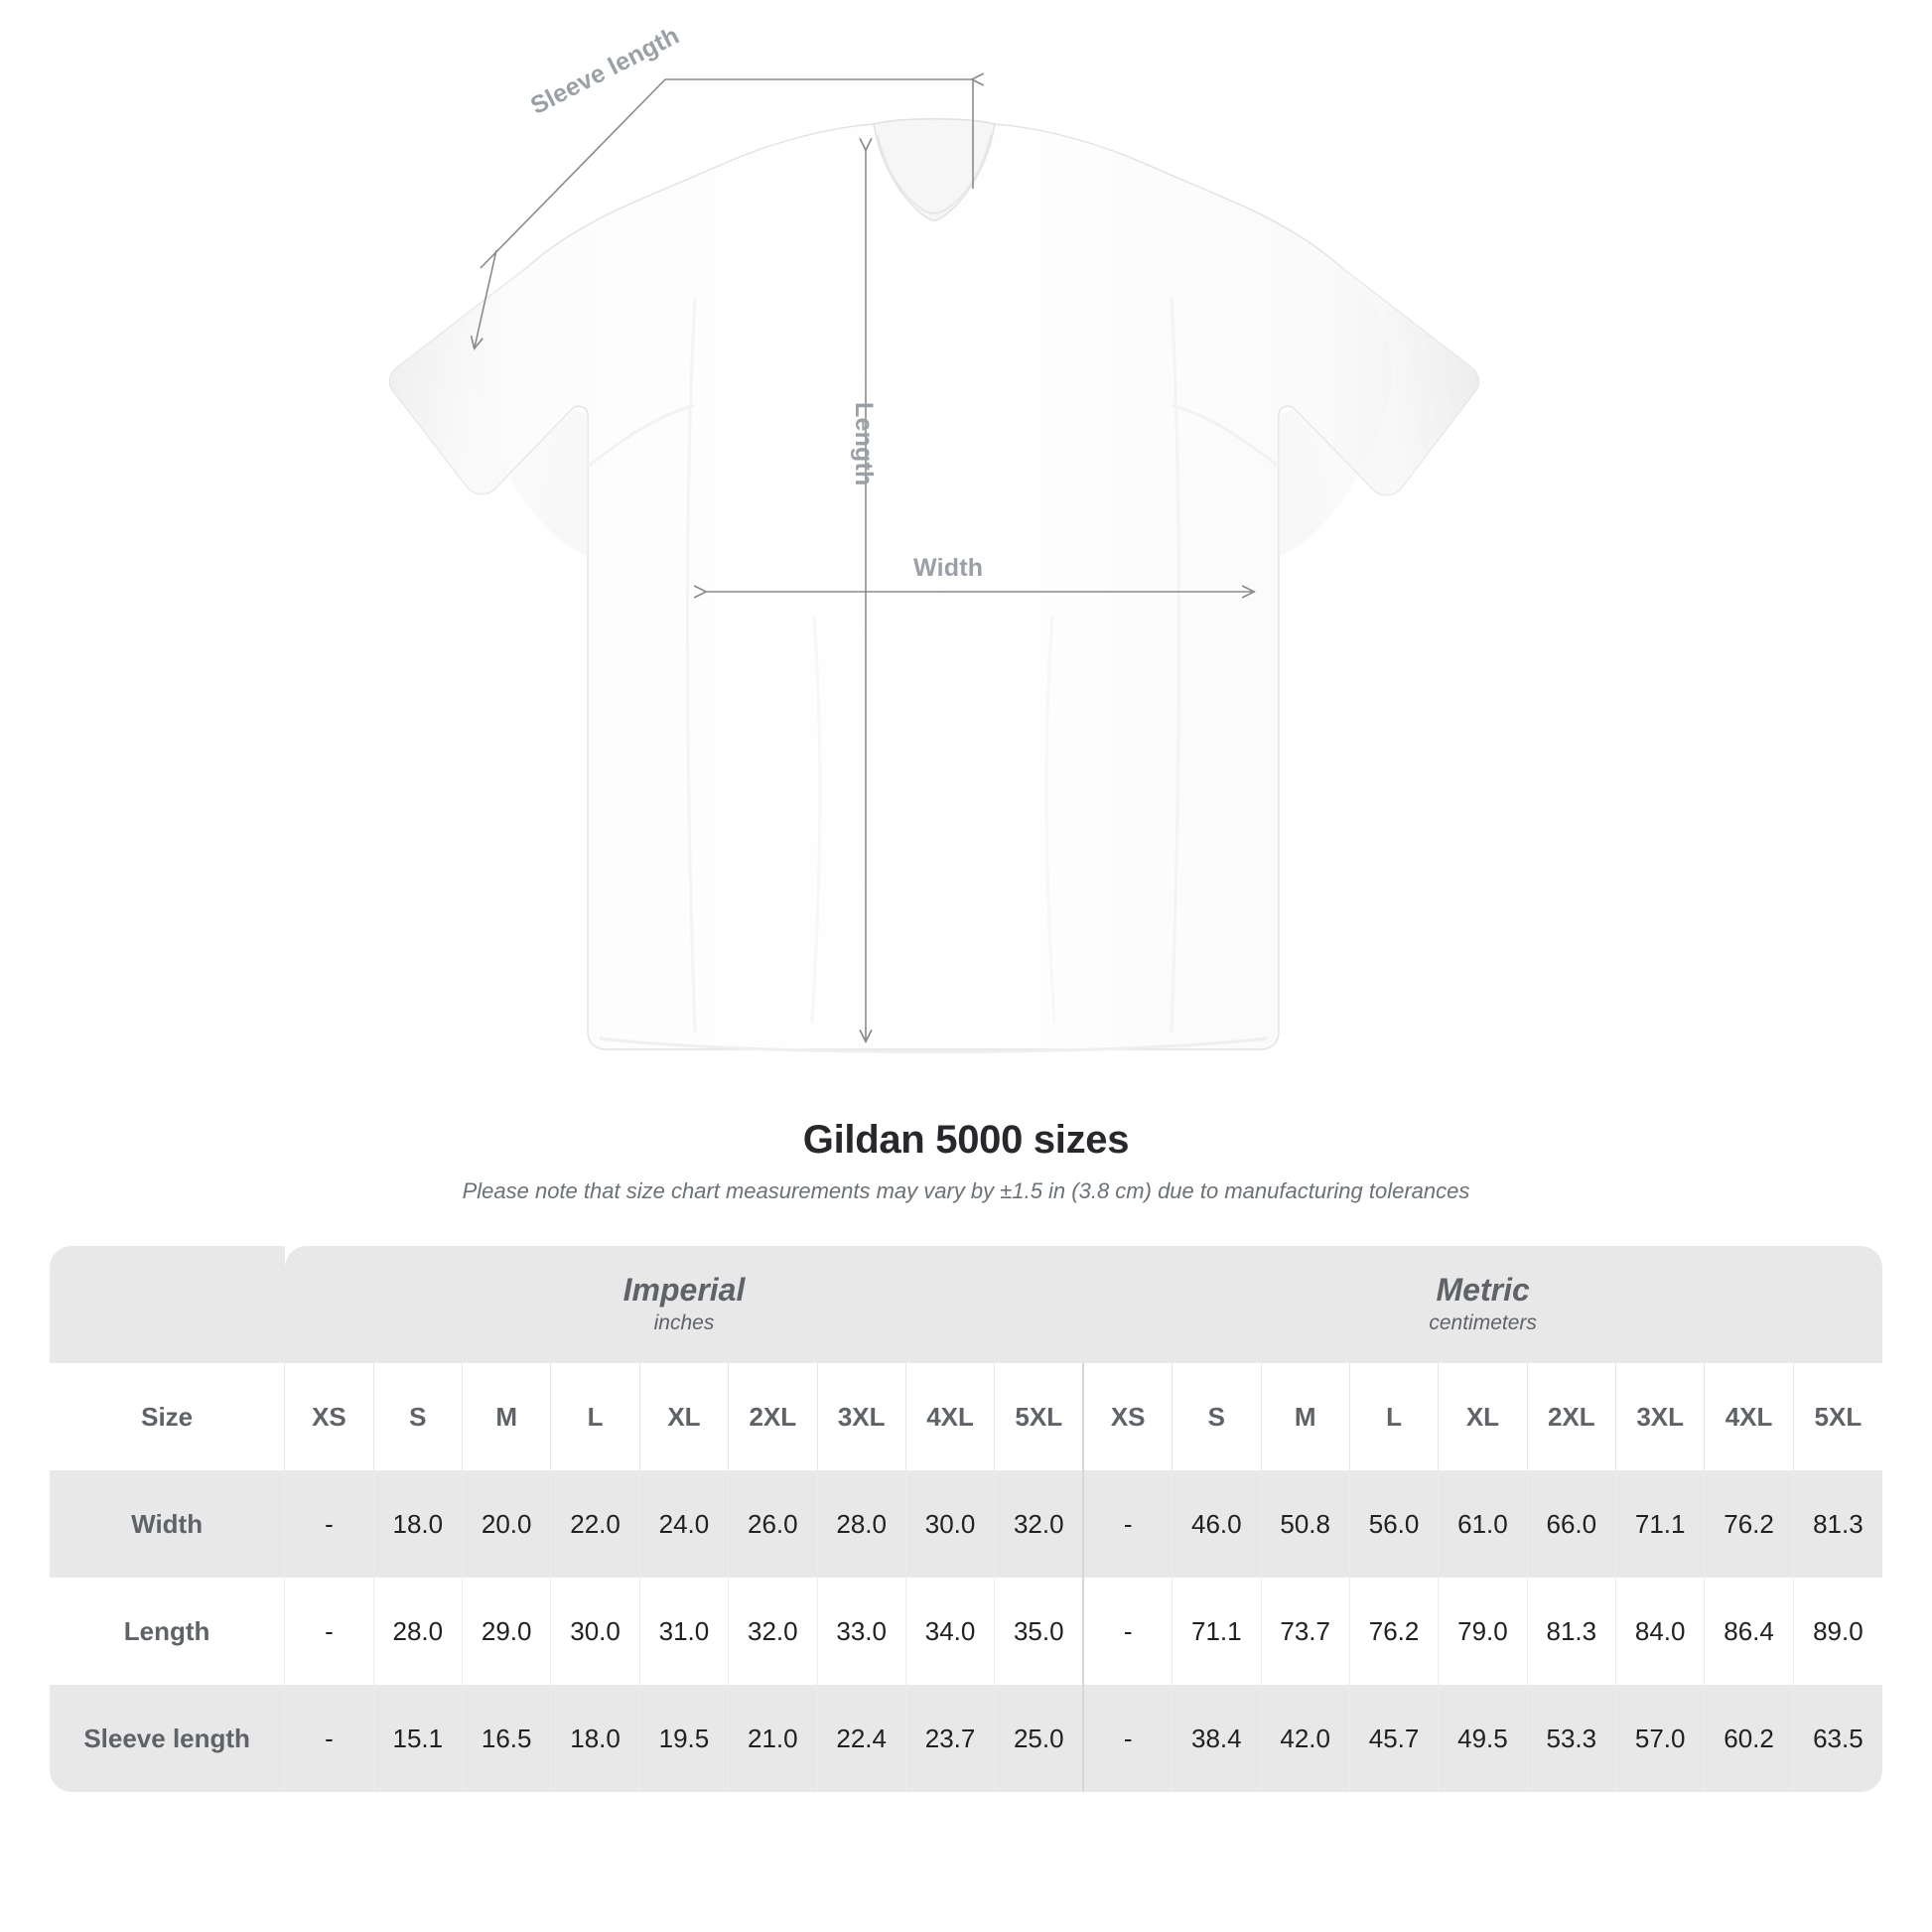  Describe the element at coordinates (772, 1738) in the screenshot. I see `cell-sleeve-imp-2xl: 21.0` at that location.